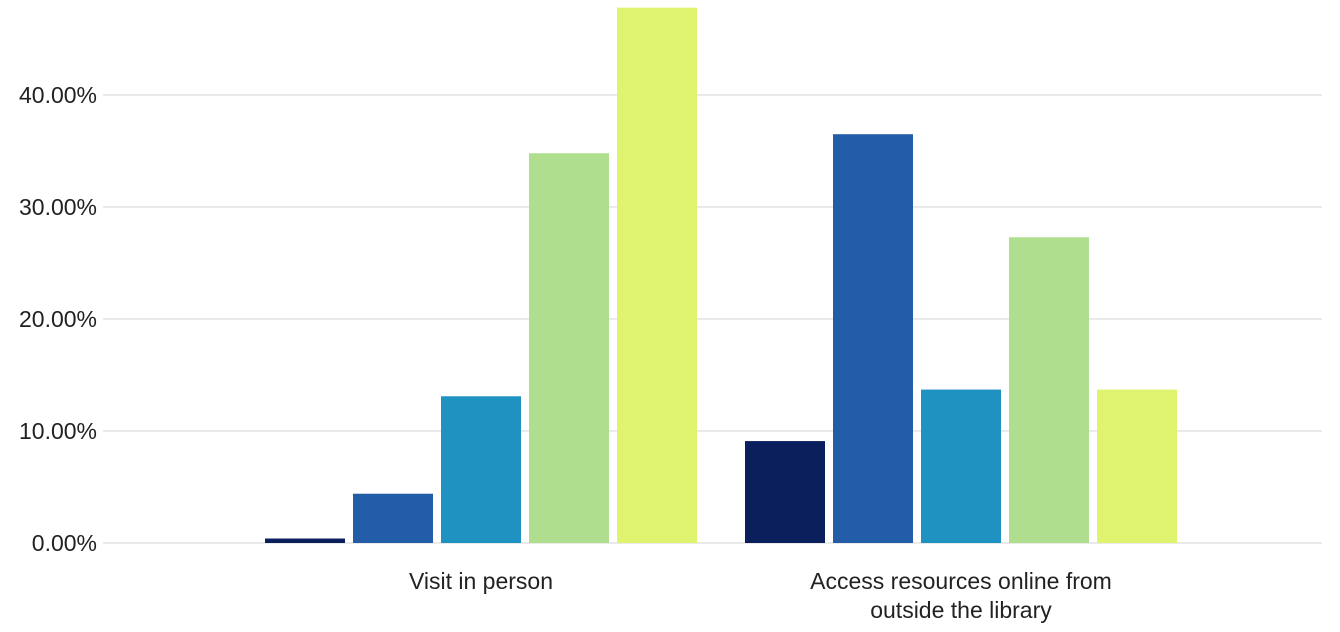 The image size is (1340, 632). Describe the element at coordinates (961, 610) in the screenshot. I see `x-category-label-line: outside the library` at that location.